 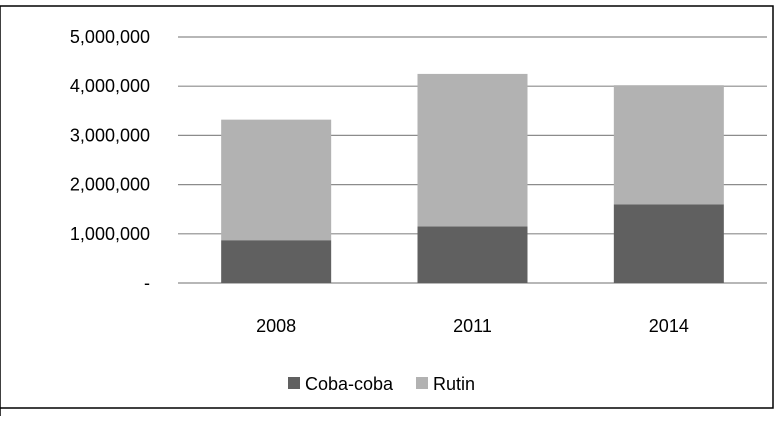 I want to click on legend-label: Rutin, so click(x=454, y=384).